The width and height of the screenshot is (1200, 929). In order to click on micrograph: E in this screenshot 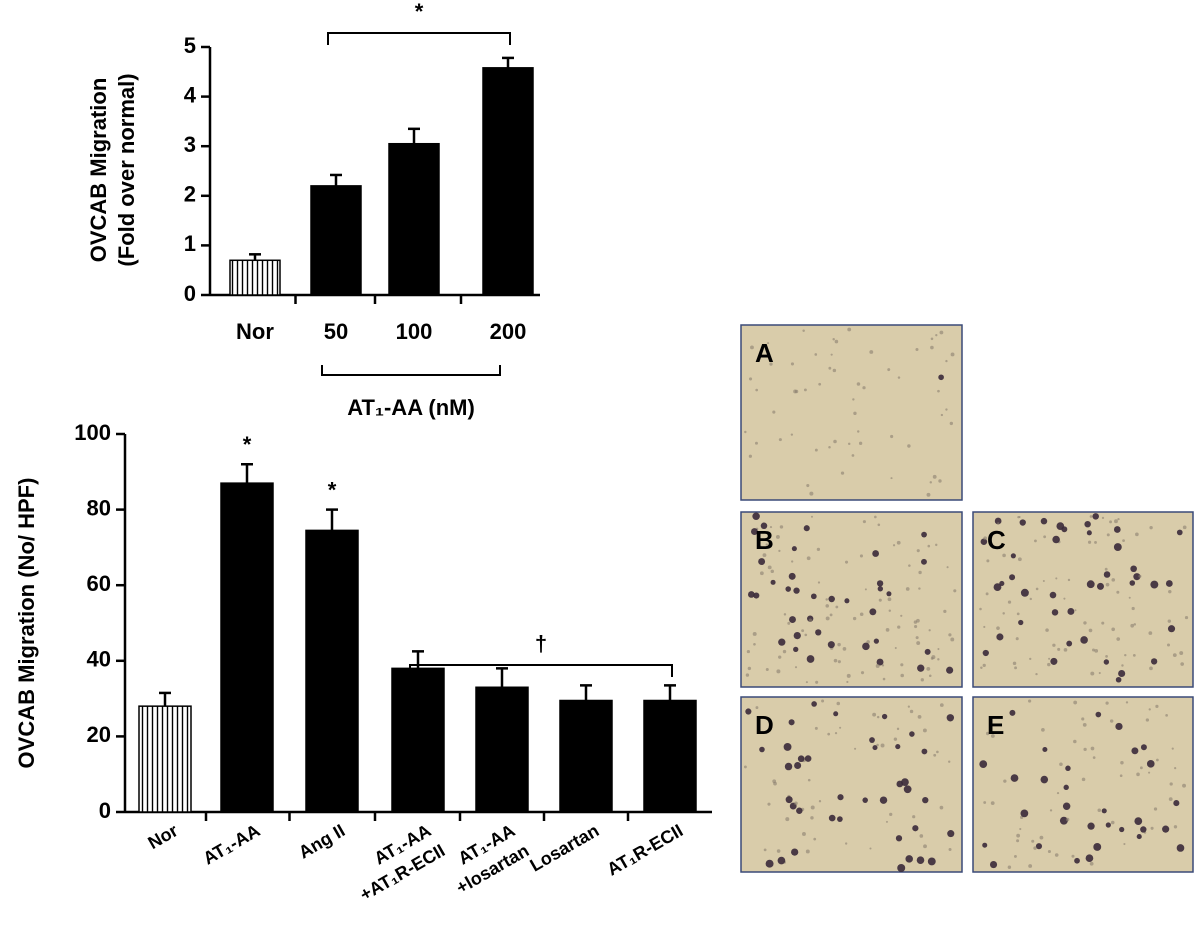, I will do `click(1083, 784)`.